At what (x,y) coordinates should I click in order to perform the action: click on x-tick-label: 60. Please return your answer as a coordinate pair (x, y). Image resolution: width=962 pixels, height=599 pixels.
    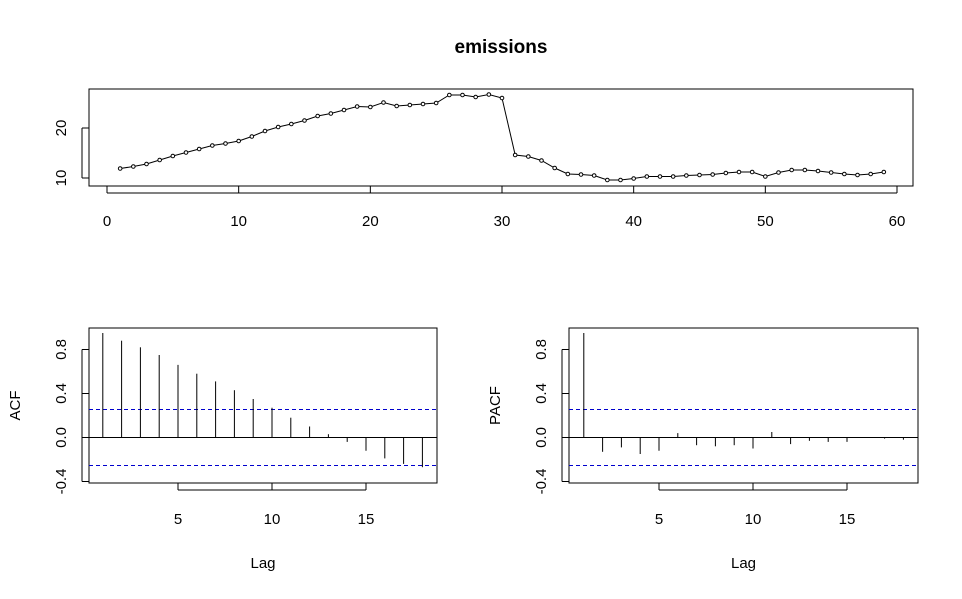
    Looking at the image, I should click on (897, 221).